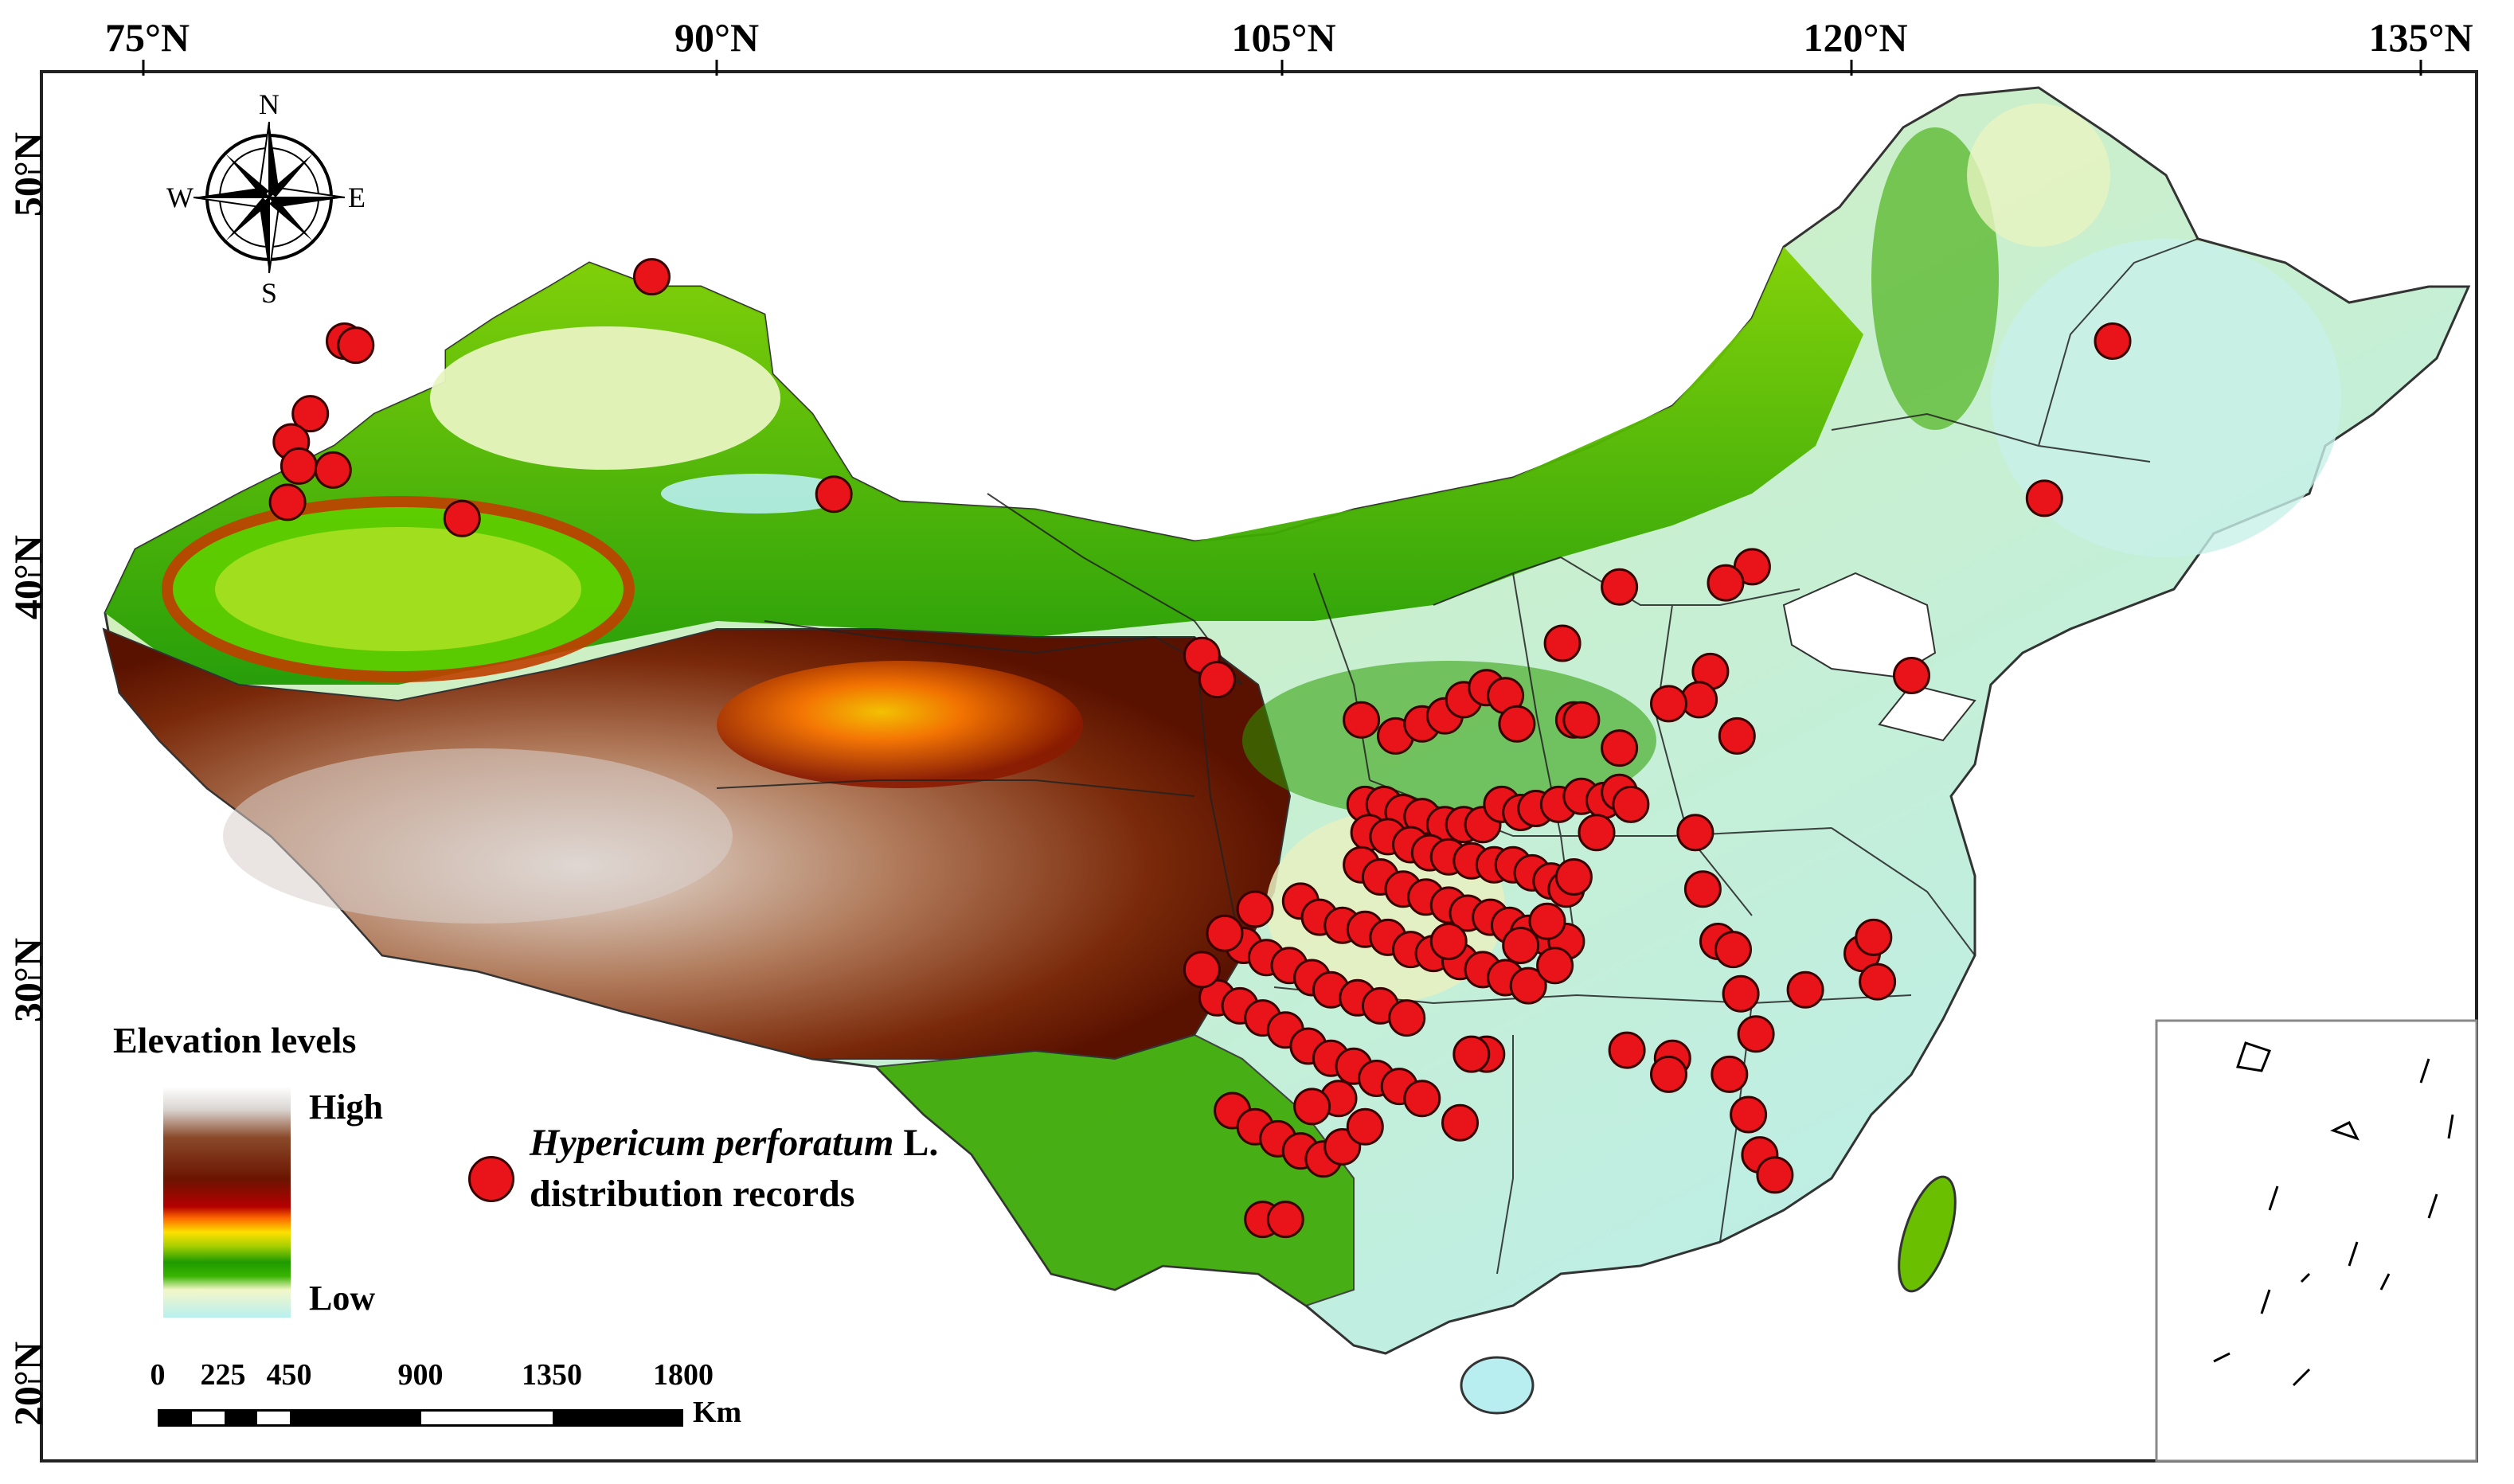  I want to click on lon-label-90: 90°N, so click(717, 37).